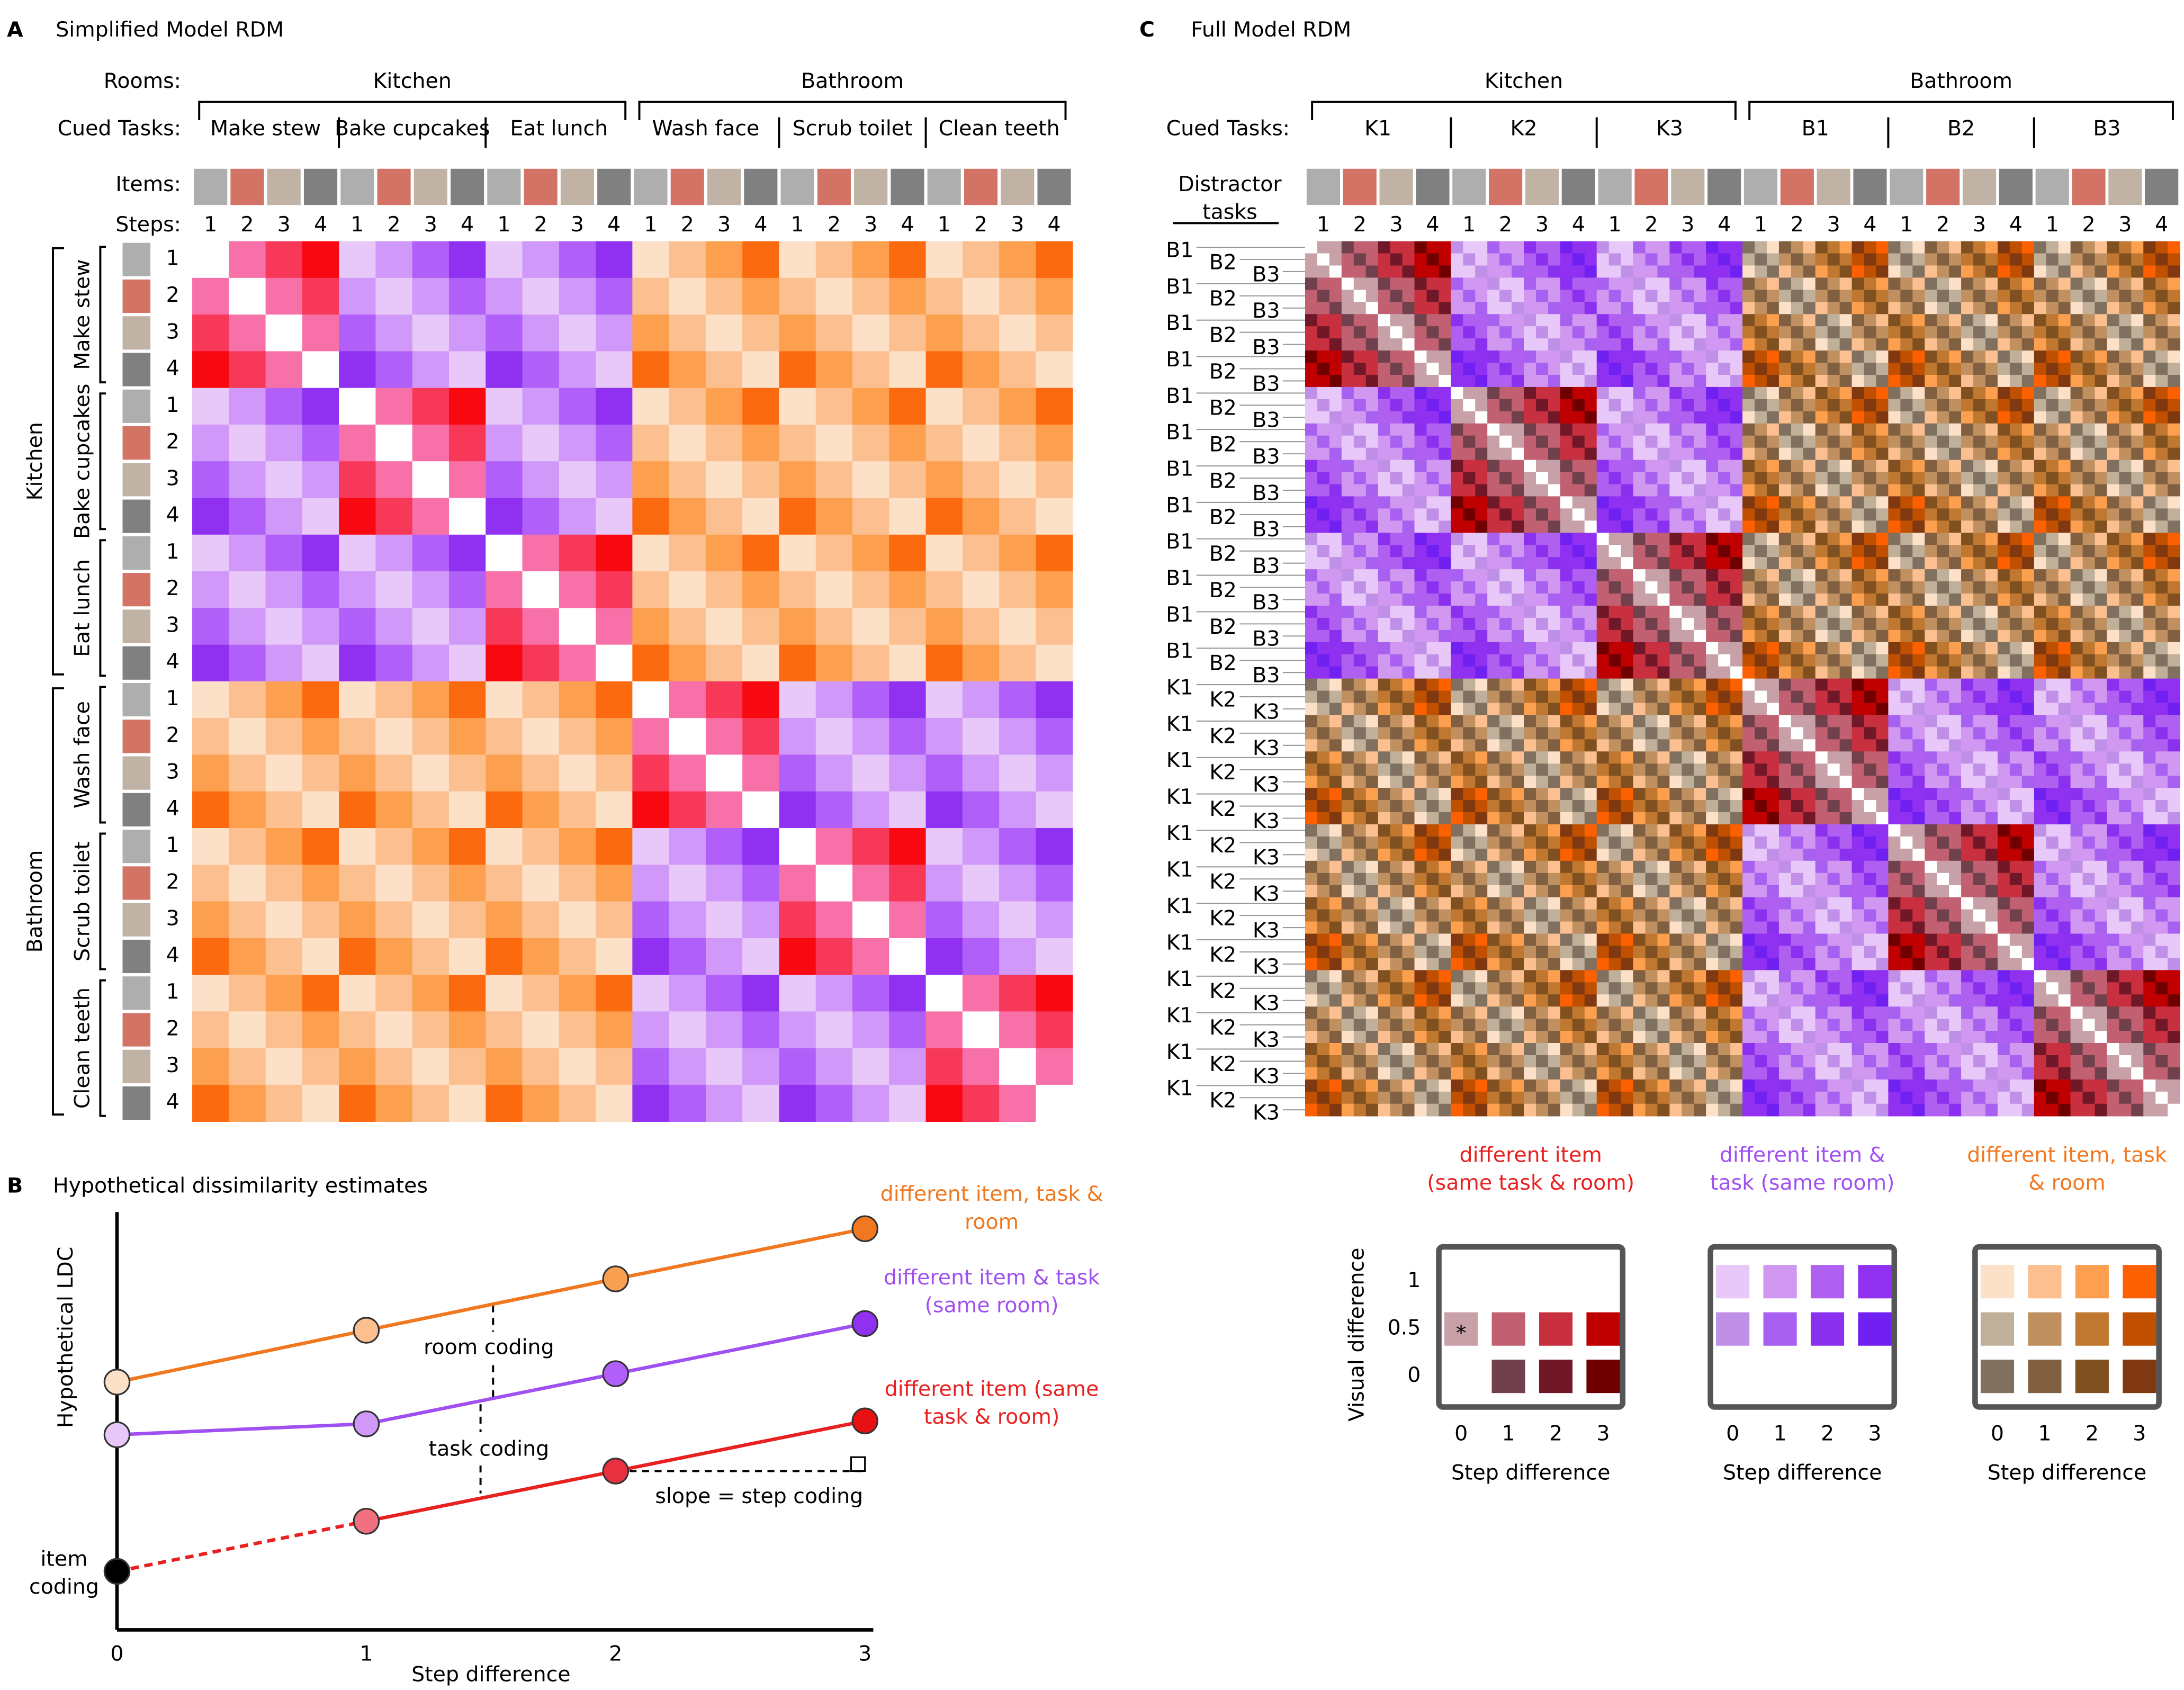 This screenshot has height=1690, width=2184. Describe the element at coordinates (82, 462) in the screenshot. I see `task-label: Bake cupcakes` at that location.